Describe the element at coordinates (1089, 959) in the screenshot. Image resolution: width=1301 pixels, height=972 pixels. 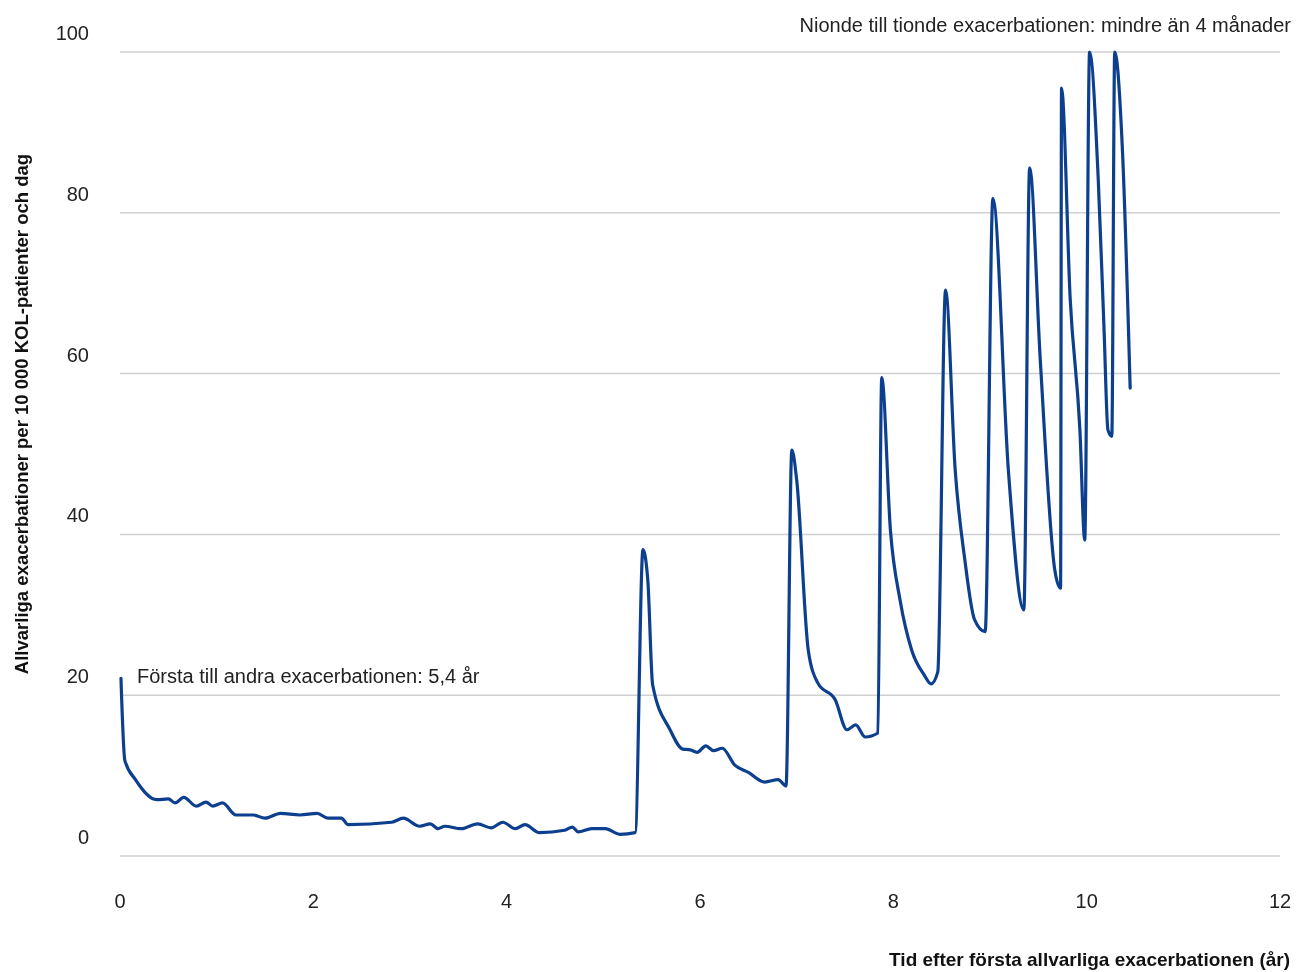
I see `x-axis-title: Tid efter första allvarliga exacerbationen (år)` at that location.